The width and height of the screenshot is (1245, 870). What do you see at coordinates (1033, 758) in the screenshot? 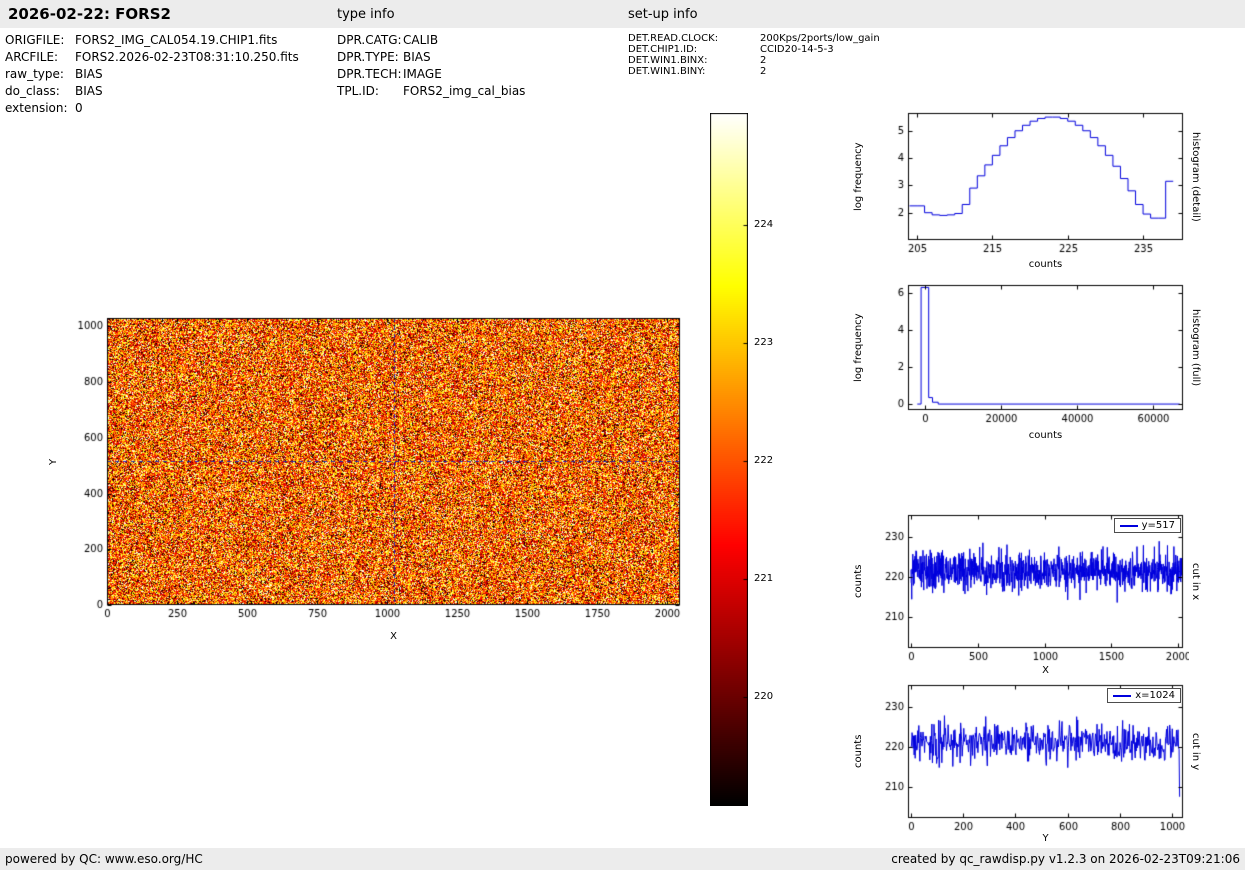
I see `cut-in-y-plot` at bounding box center [1033, 758].